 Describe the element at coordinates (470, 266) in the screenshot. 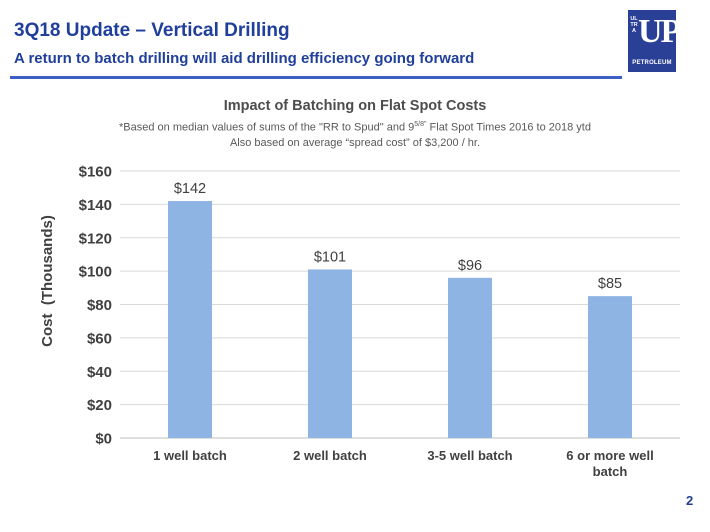

I see `bar-value-label: $96` at that location.